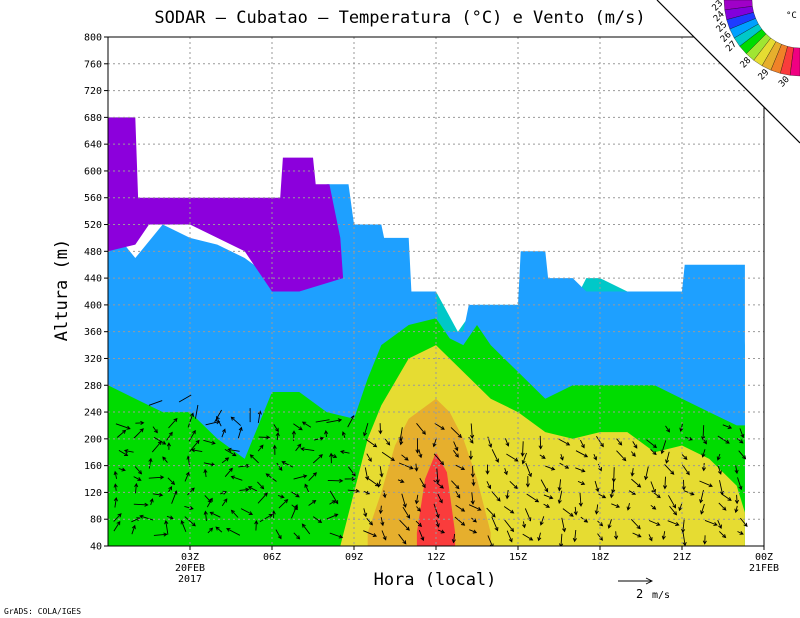 This screenshot has width=800, height=618. I want to click on y-tick-label: 120, so click(93, 493).